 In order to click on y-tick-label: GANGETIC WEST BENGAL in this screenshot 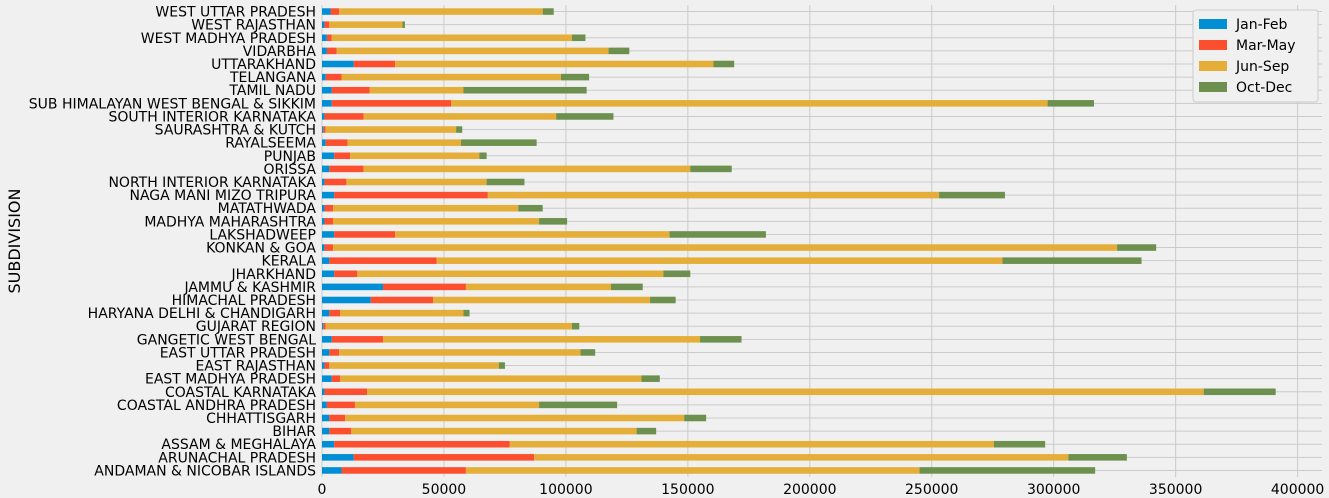, I will do `click(226, 340)`.